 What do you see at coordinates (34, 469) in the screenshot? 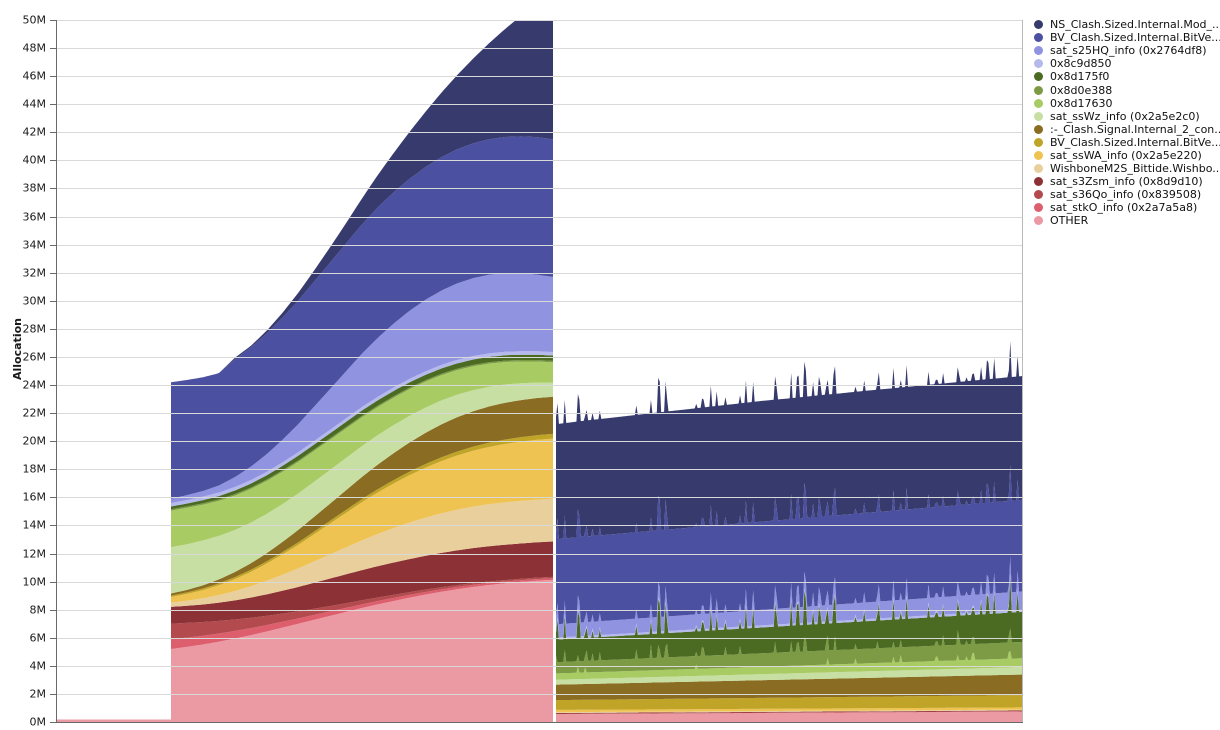
I see `y-axis-tick-label: 18M` at bounding box center [34, 469].